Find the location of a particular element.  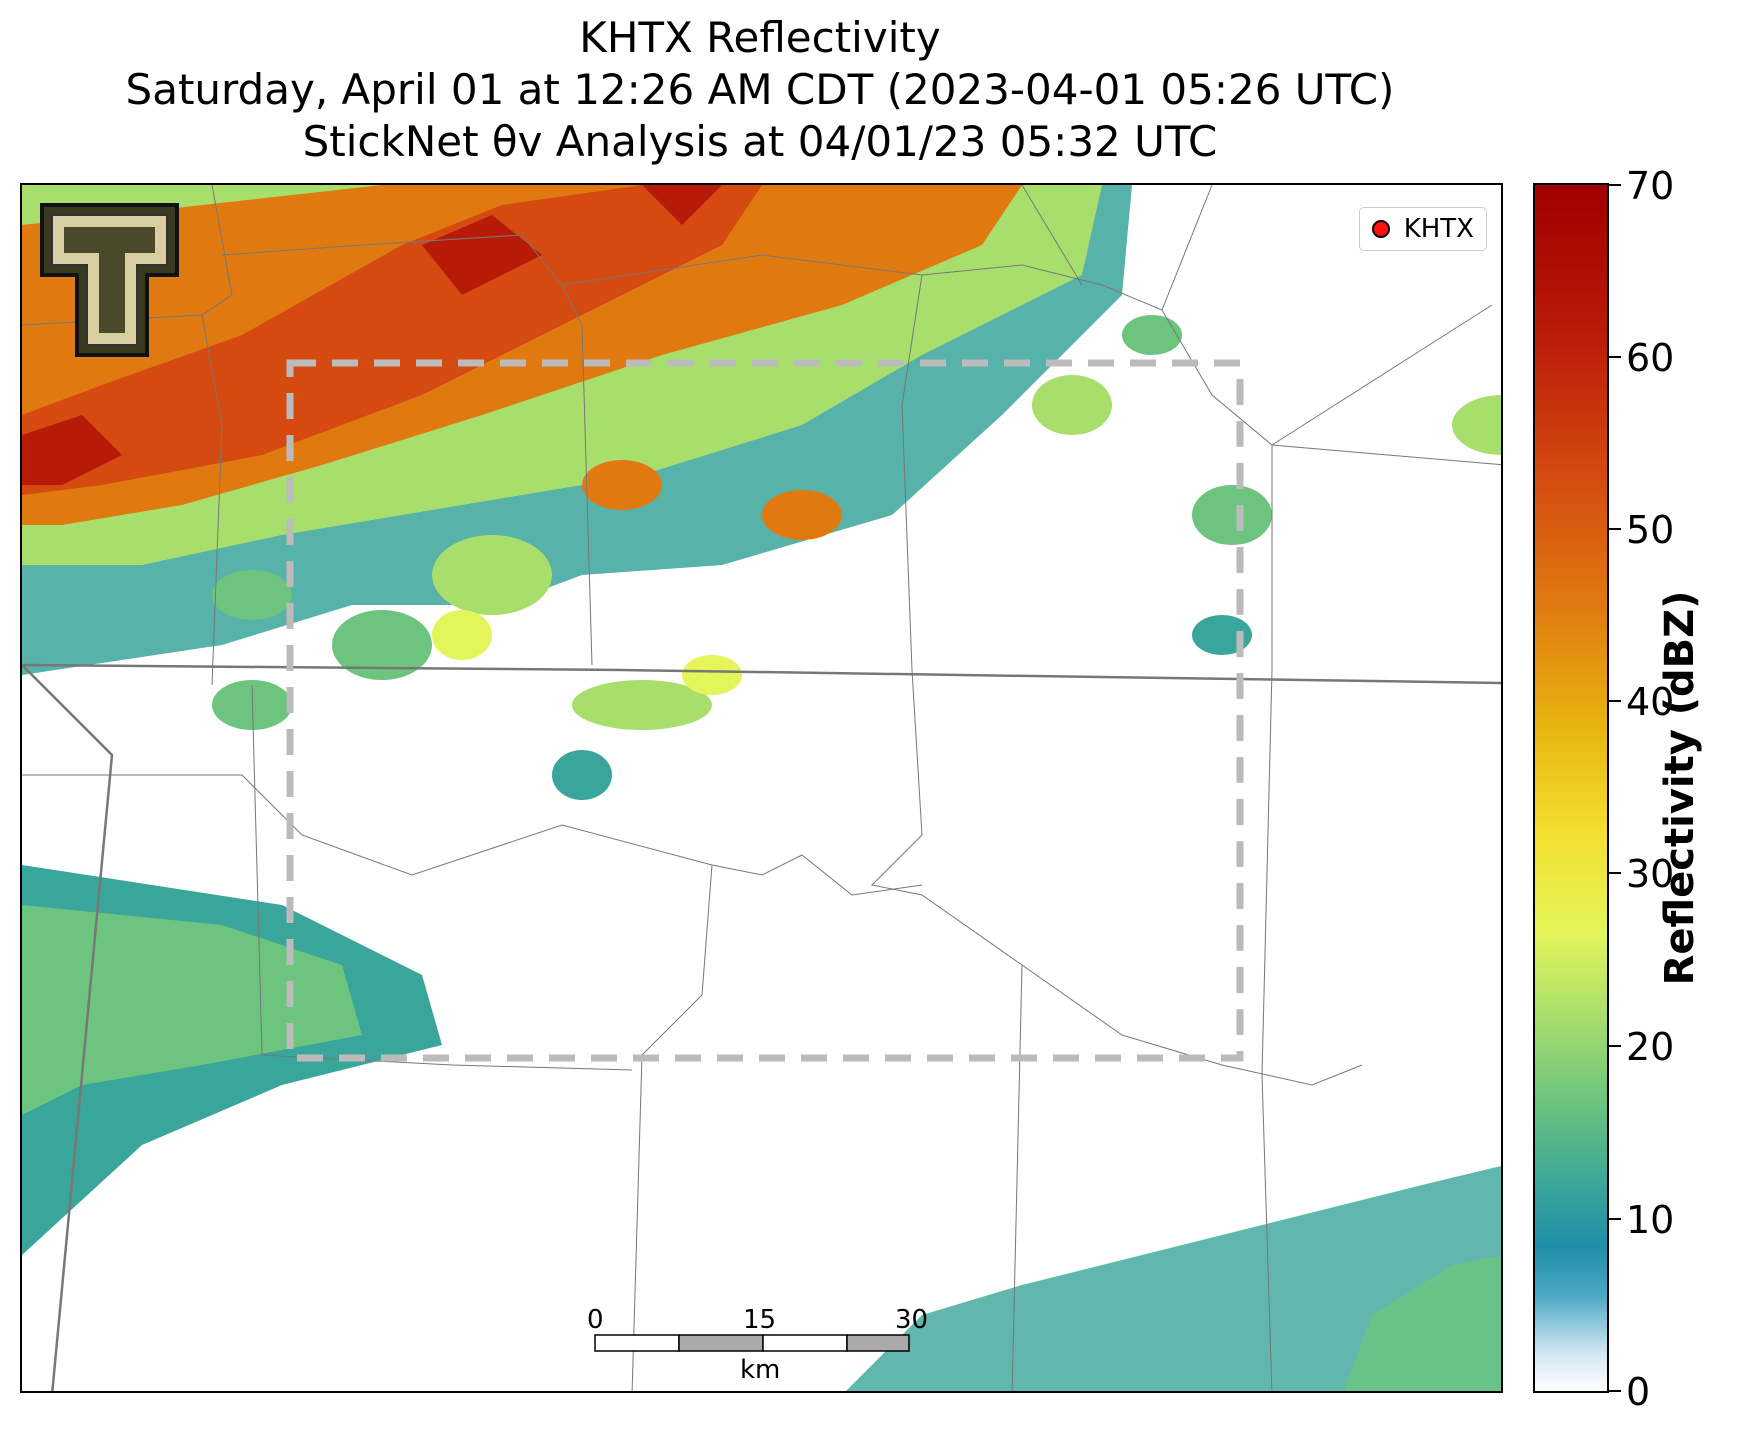

scale-tick-30: 30 is located at coordinates (912, 1320).